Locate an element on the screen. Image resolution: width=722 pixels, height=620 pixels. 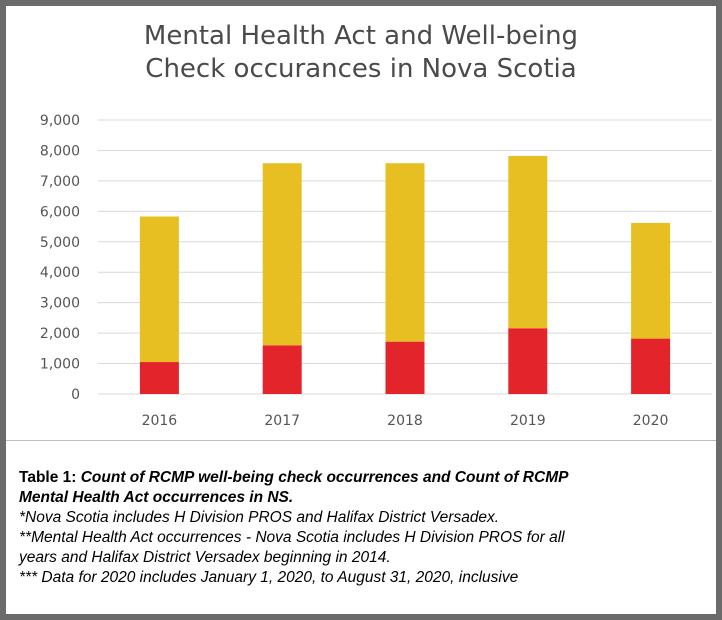
chart-title-line-1: Mental Health Act and Well-being is located at coordinates (361, 36).